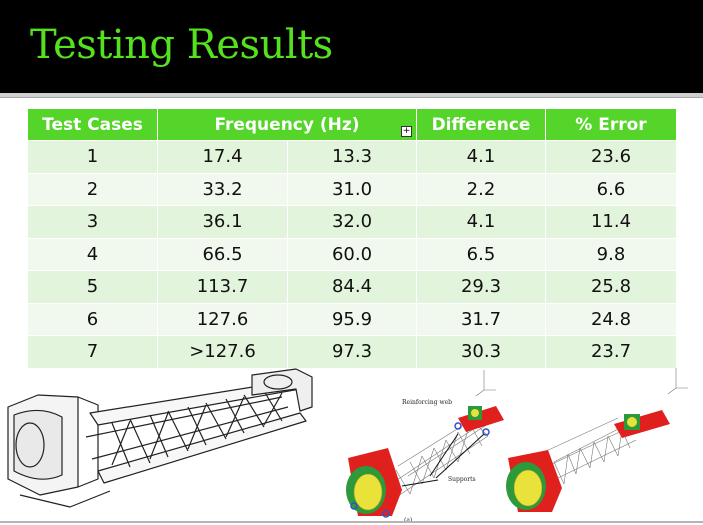 Image resolution: width=703 pixels, height=525 pixels. I want to click on cell-error: 24.8, so click(611, 319).